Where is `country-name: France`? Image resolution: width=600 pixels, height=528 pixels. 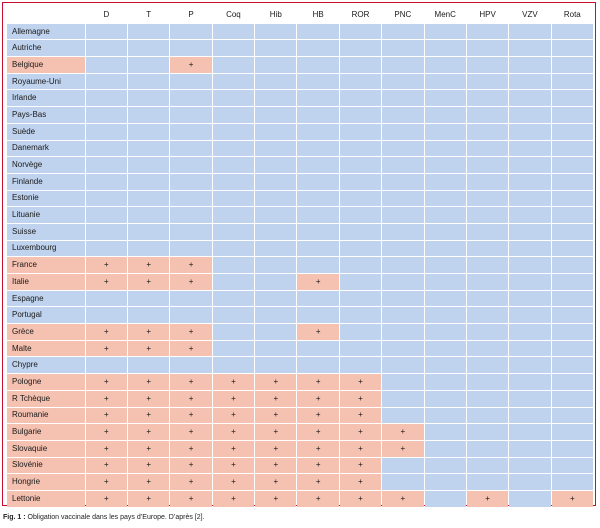 country-name: France is located at coordinates (46, 265).